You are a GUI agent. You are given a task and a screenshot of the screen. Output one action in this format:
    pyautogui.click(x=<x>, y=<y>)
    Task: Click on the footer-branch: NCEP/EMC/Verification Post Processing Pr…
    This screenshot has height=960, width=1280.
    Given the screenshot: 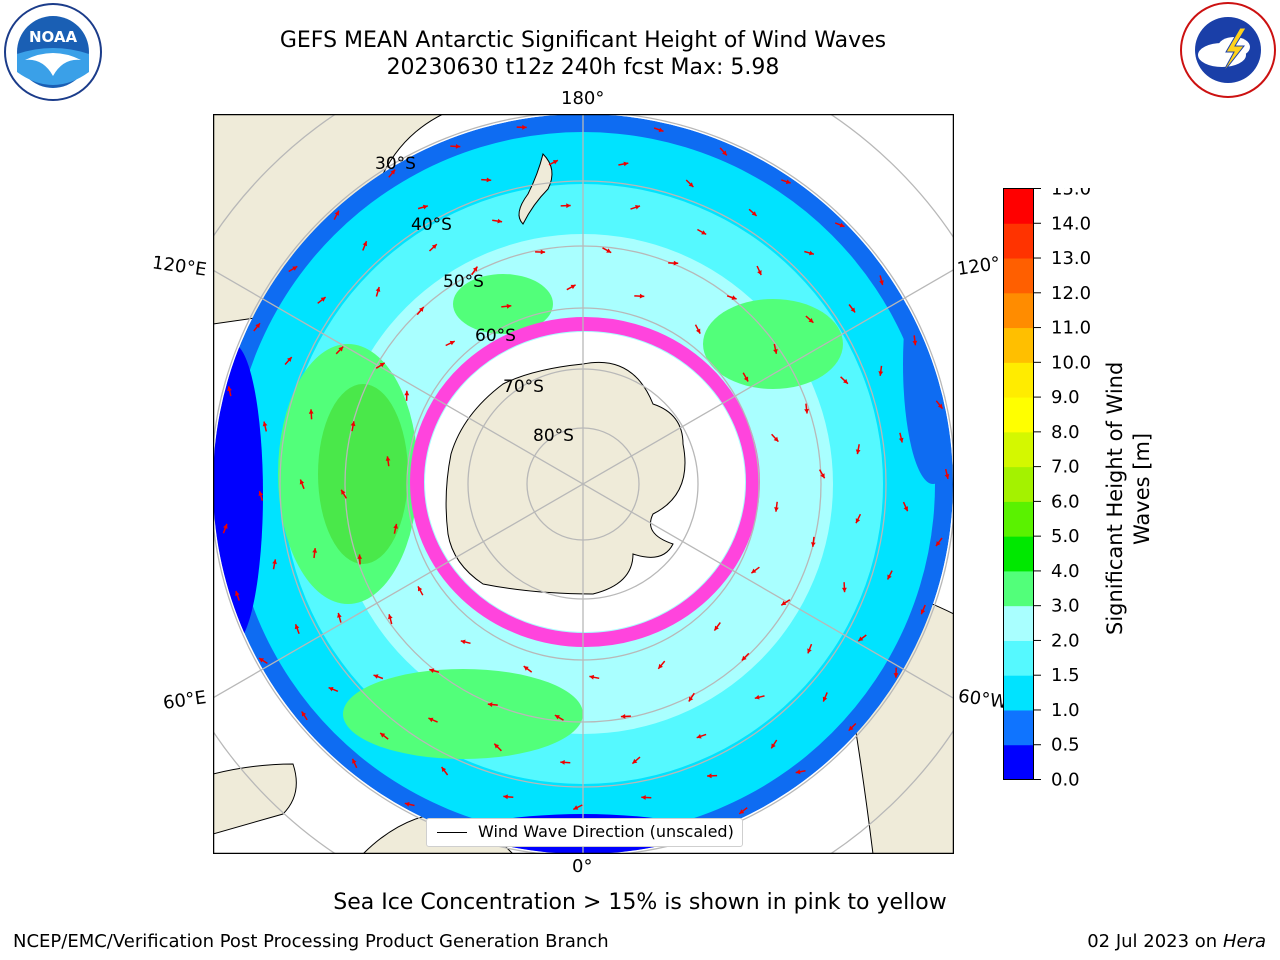 What is the action you would take?
    pyautogui.click(x=311, y=941)
    